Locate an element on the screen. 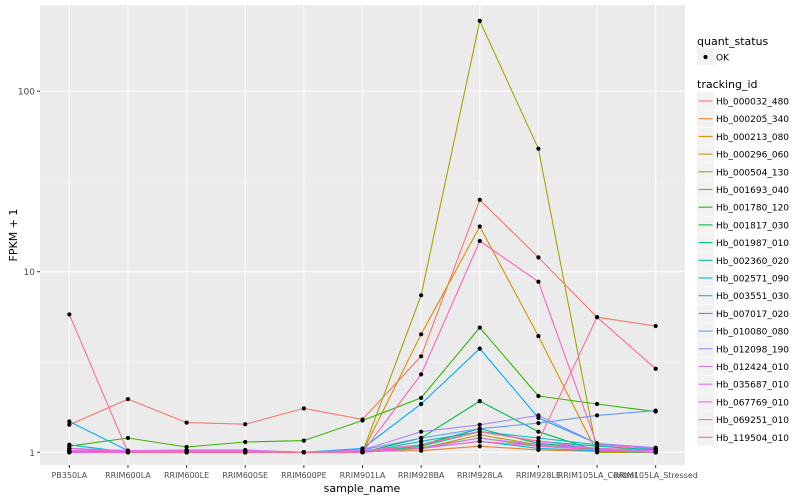 The image size is (800, 504). legend-series-label: Hb_012098_190 is located at coordinates (752, 350).